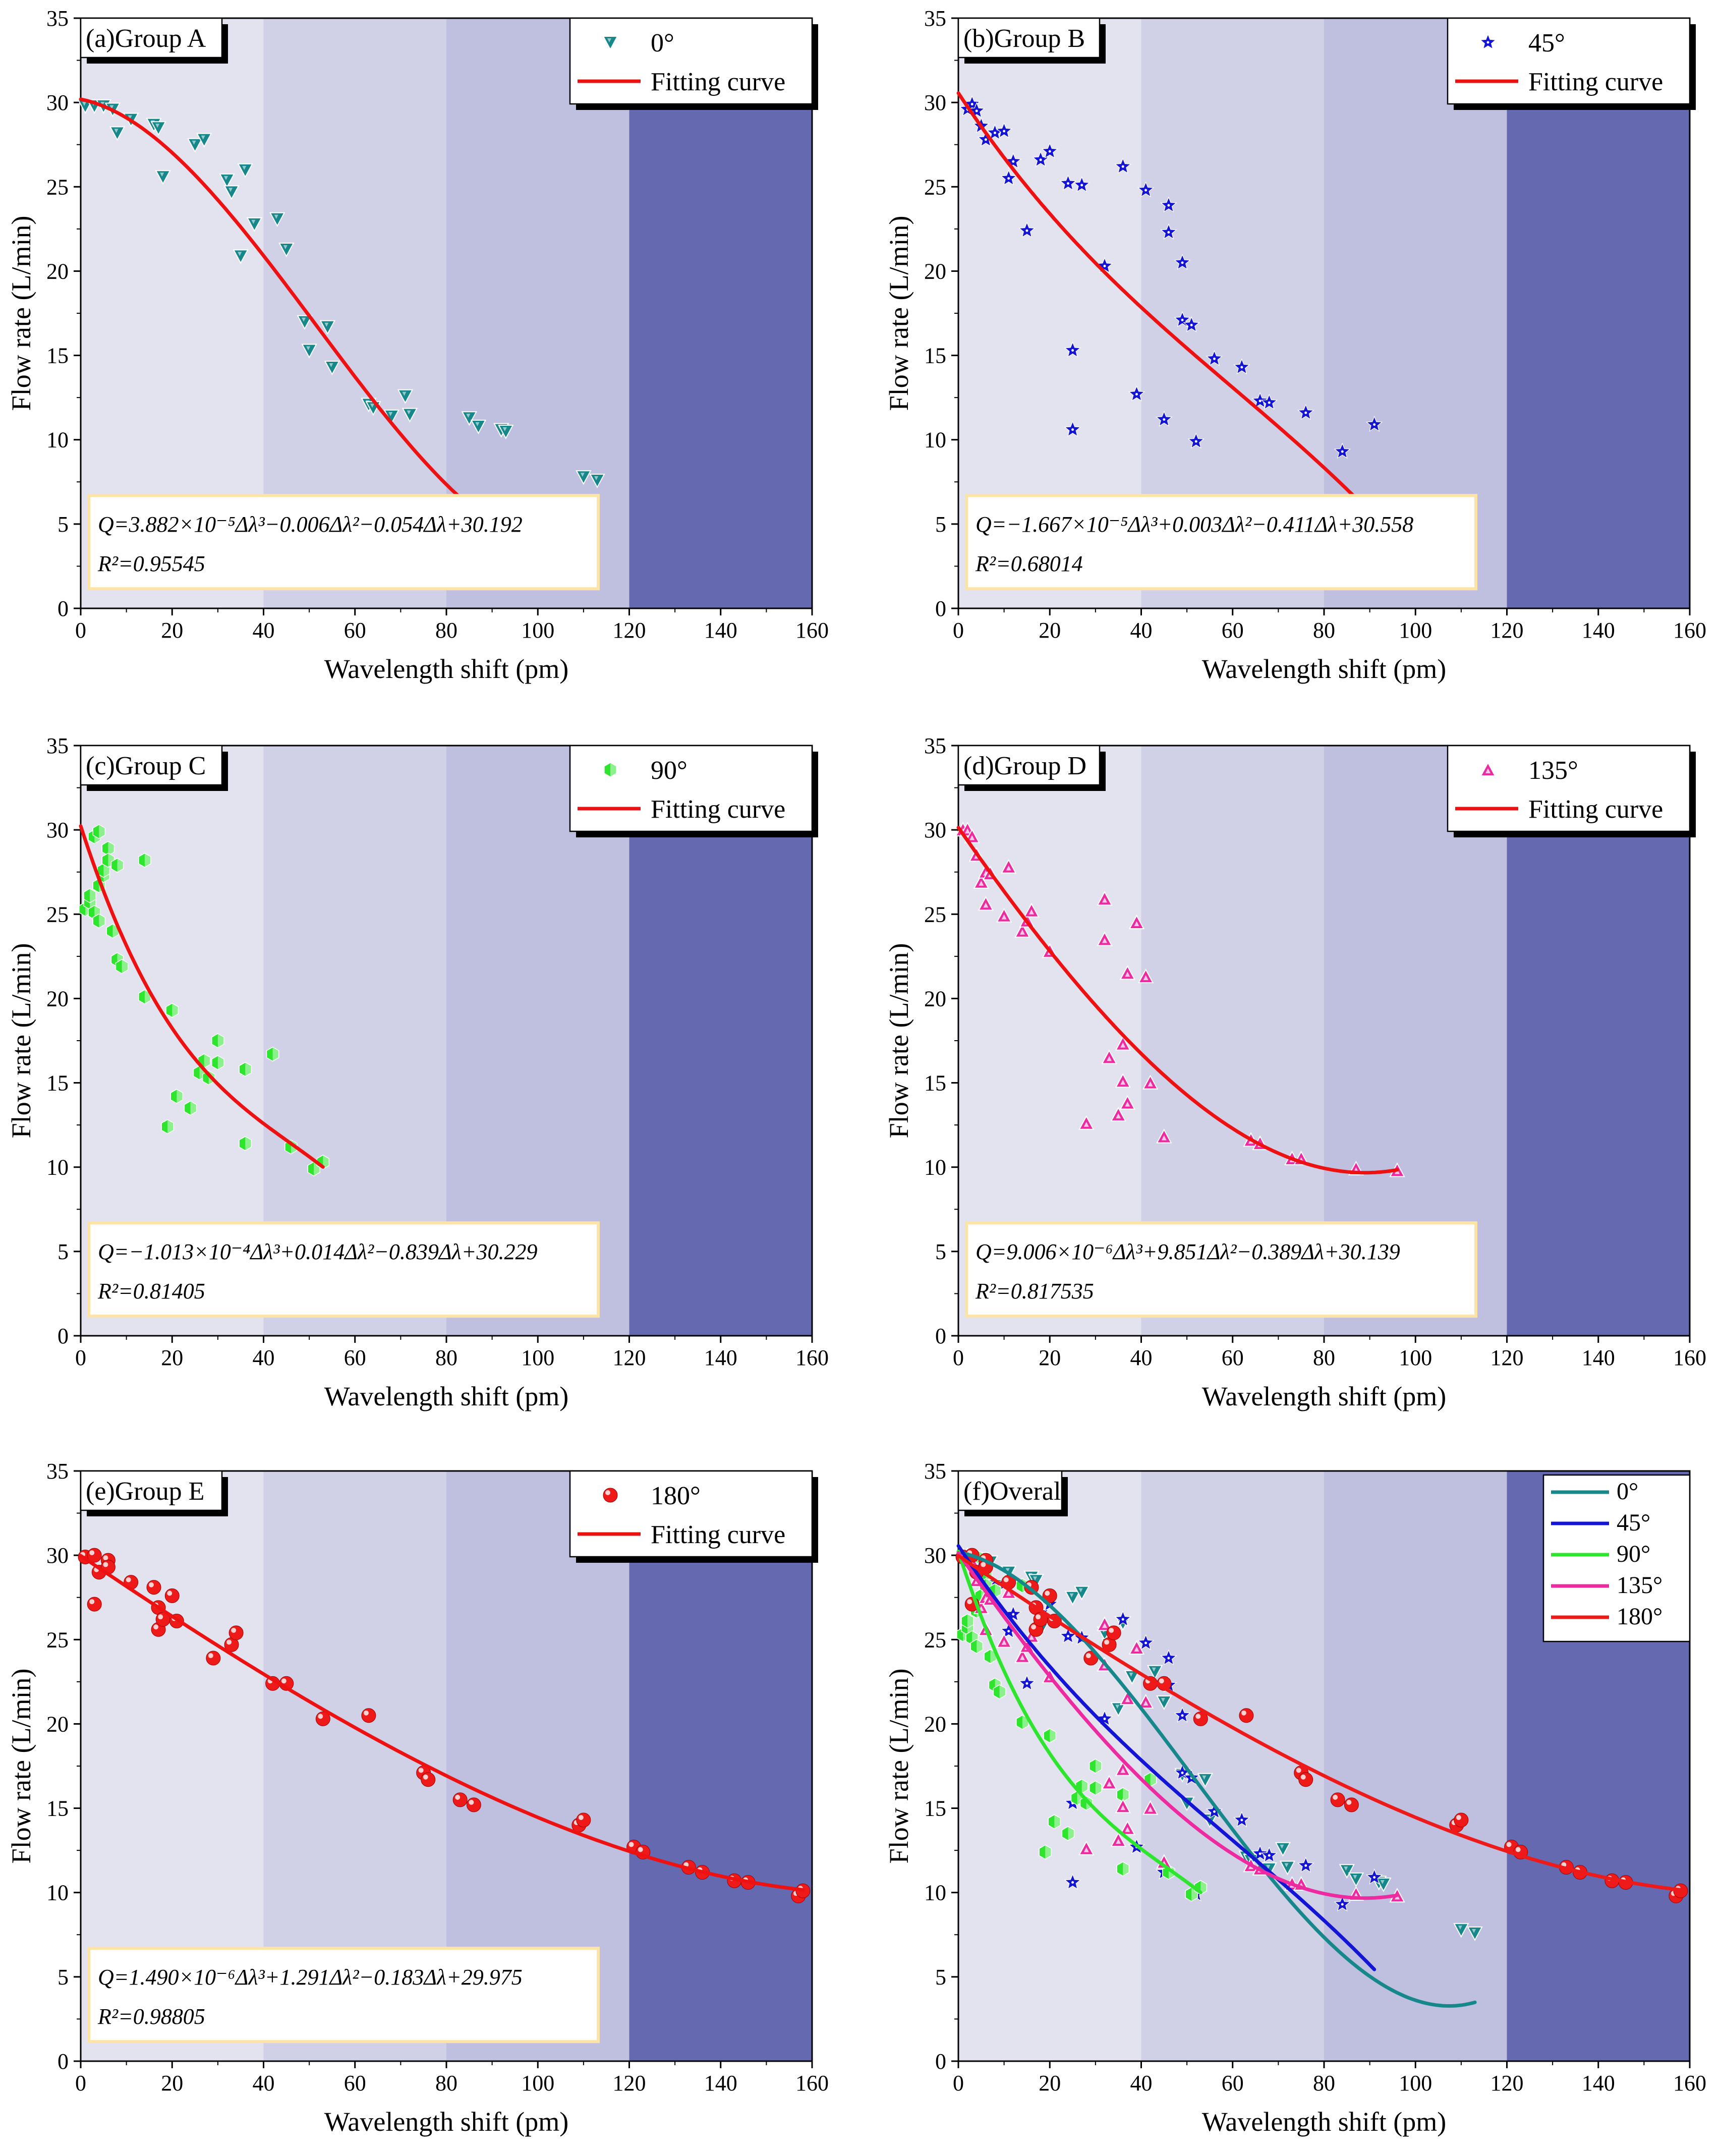  Describe the element at coordinates (151, 2016) in the screenshot. I see `r-squared: R²=0.98805` at that location.